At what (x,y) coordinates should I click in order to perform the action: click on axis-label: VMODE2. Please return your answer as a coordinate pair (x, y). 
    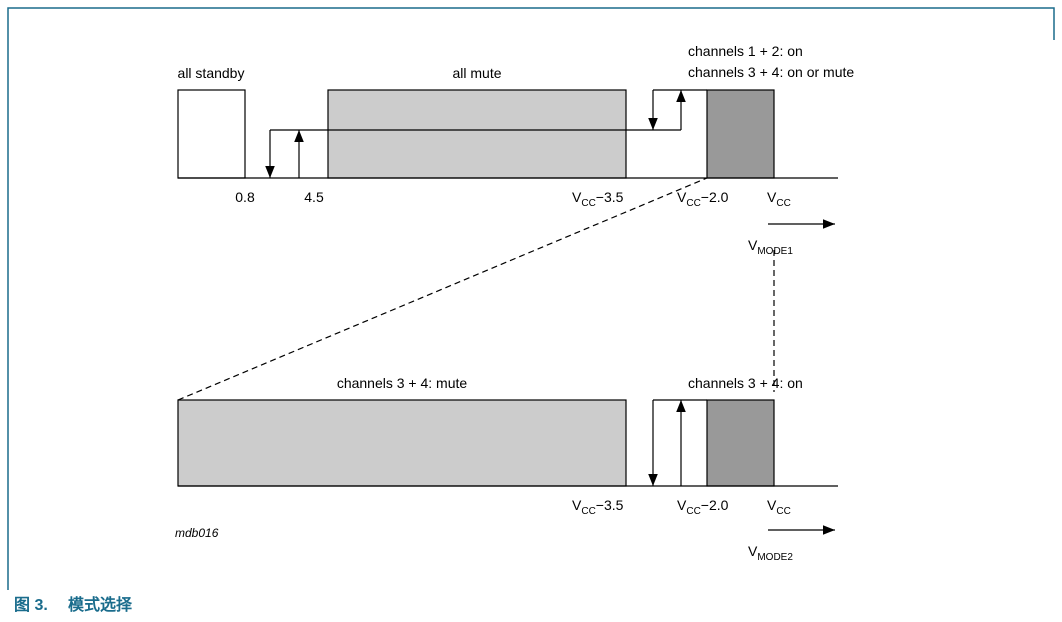
    Looking at the image, I should click on (770, 553).